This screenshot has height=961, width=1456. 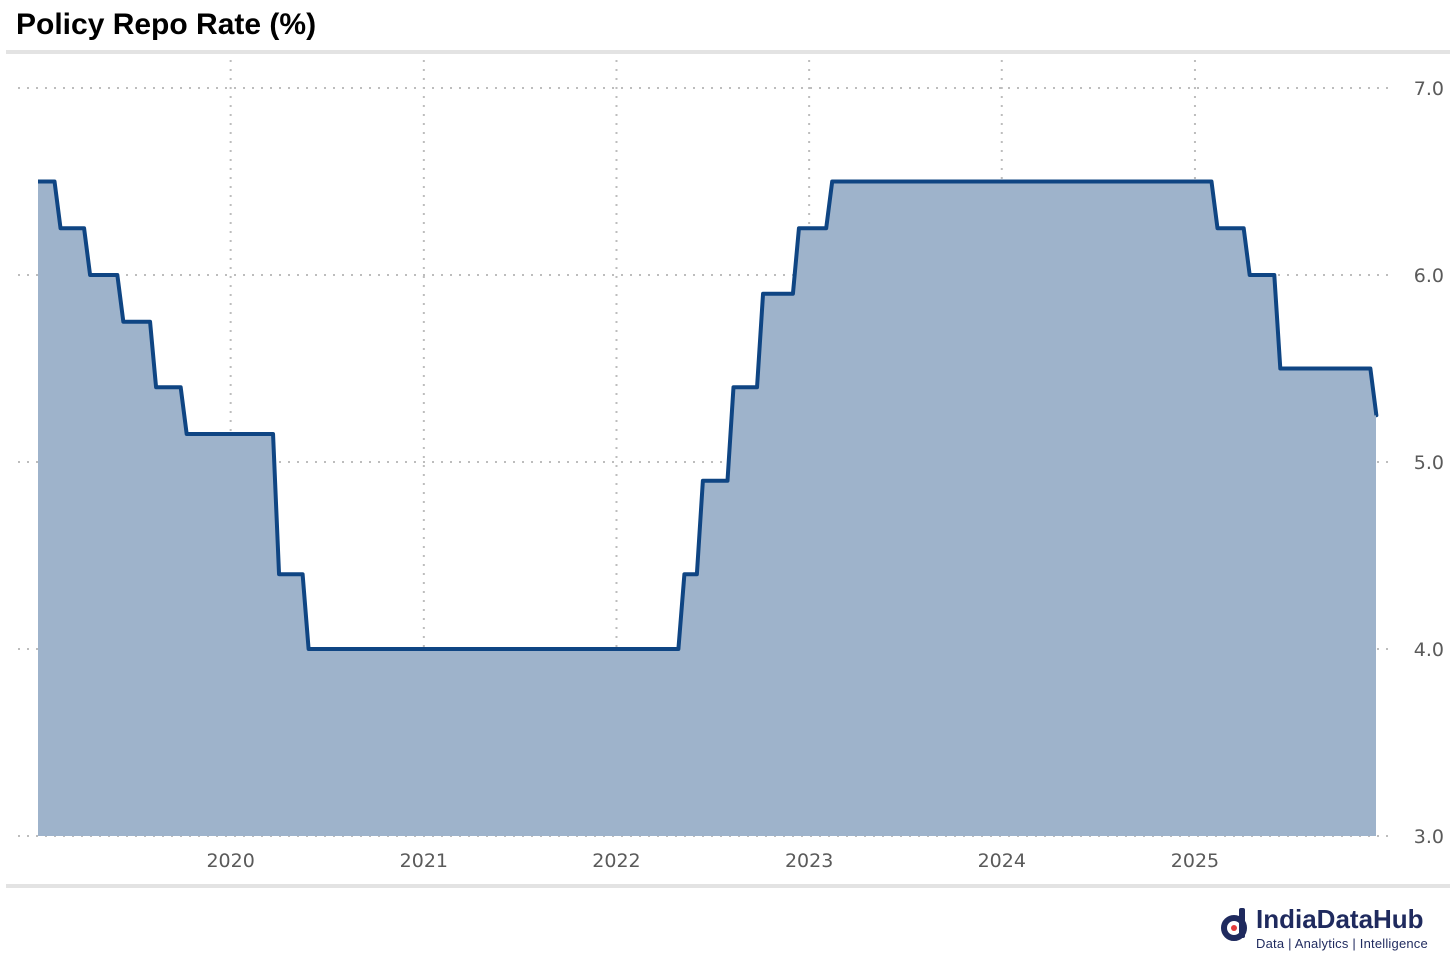 I want to click on x-axis-tick-labels: 2020 2021 2022 2023 2024 2025, so click(x=712, y=861).